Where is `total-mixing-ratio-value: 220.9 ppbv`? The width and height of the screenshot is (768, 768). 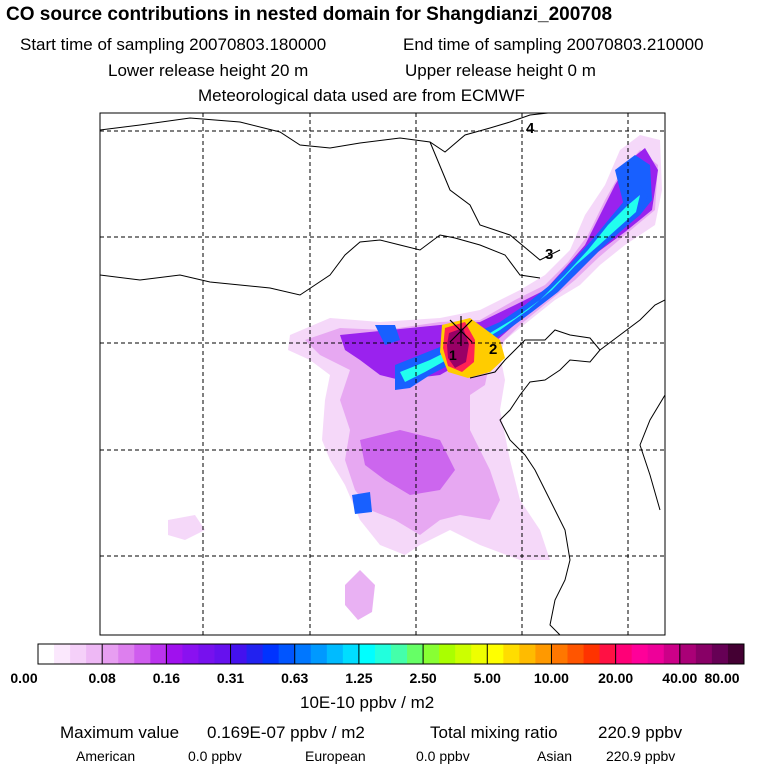
total-mixing-ratio-value: 220.9 ppbv is located at coordinates (640, 732).